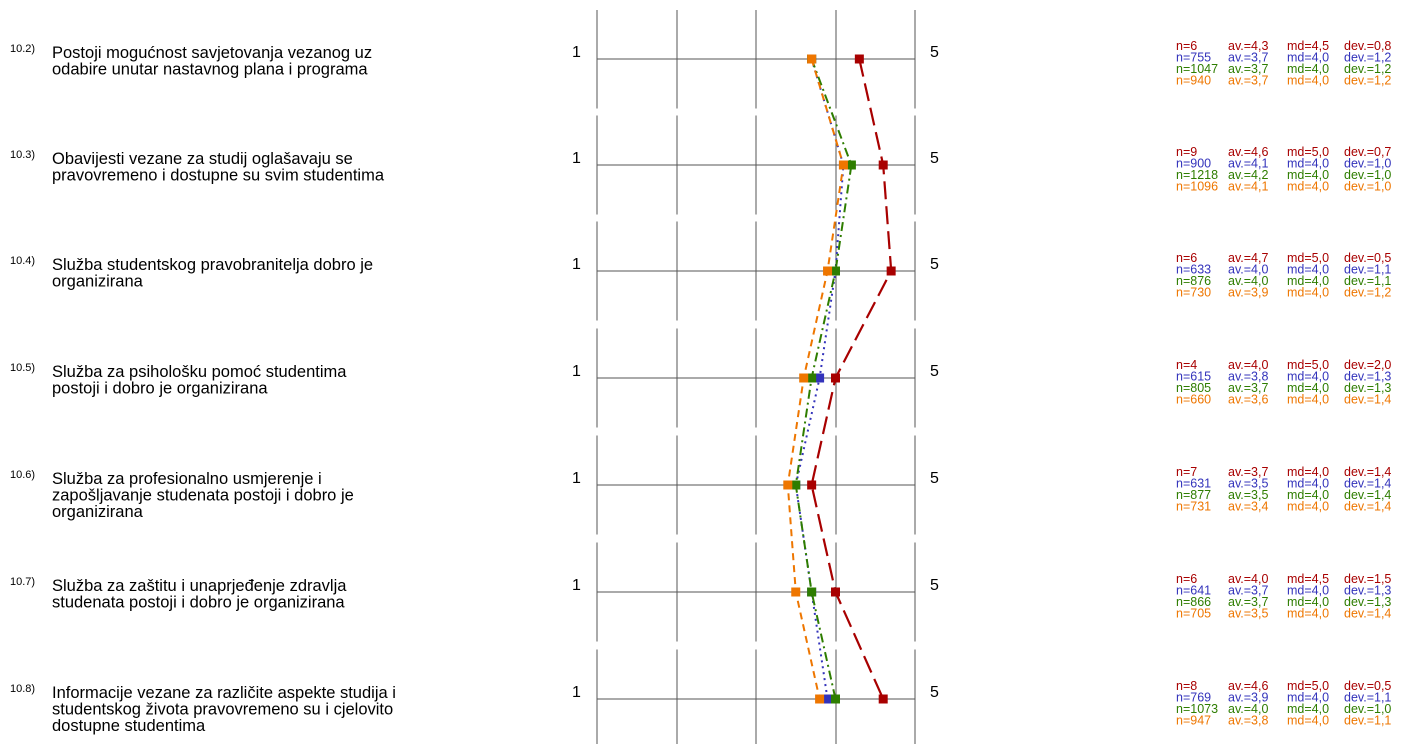  Describe the element at coordinates (1193, 591) in the screenshot. I see `stat-n: n=641` at that location.